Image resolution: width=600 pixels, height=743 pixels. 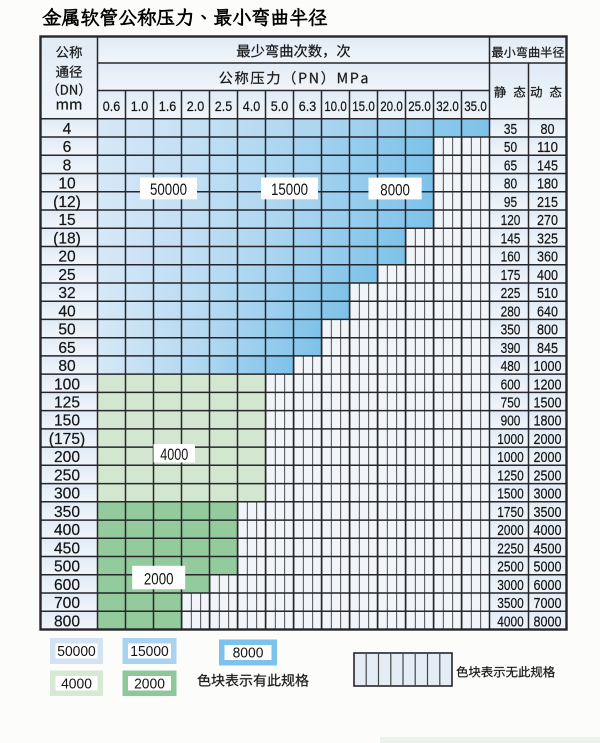 What do you see at coordinates (363, 106) in the screenshot?
I see `svg-text: 15.0` at bounding box center [363, 106].